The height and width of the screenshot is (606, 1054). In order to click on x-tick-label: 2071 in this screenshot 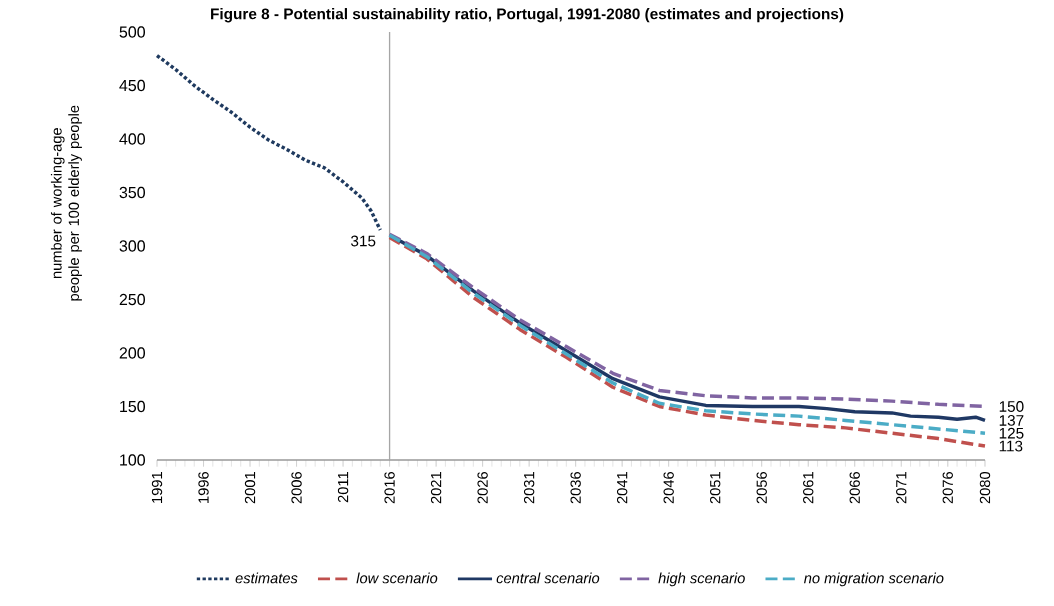, I will do `click(901, 488)`.